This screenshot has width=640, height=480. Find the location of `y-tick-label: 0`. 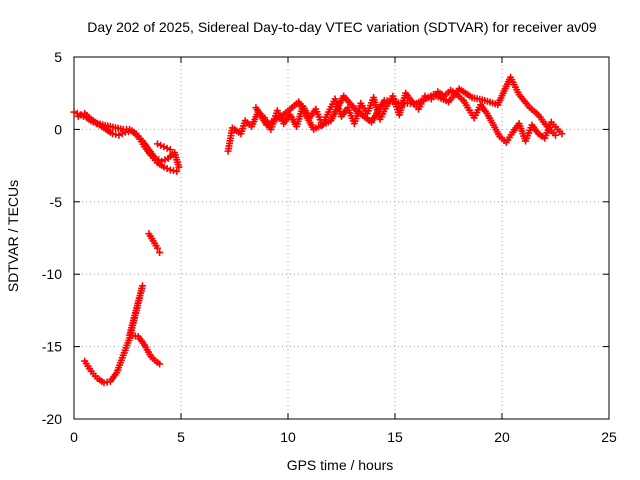

y-tick-label: 0 is located at coordinates (58, 129).